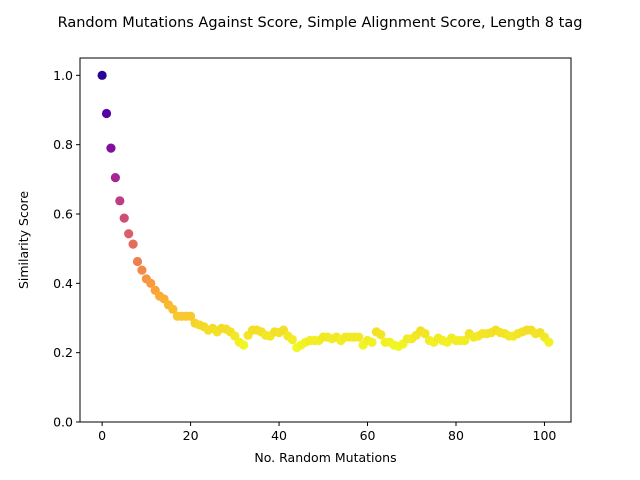 The width and height of the screenshot is (640, 480). Describe the element at coordinates (191, 435) in the screenshot. I see `x-tick-label: 20` at that location.